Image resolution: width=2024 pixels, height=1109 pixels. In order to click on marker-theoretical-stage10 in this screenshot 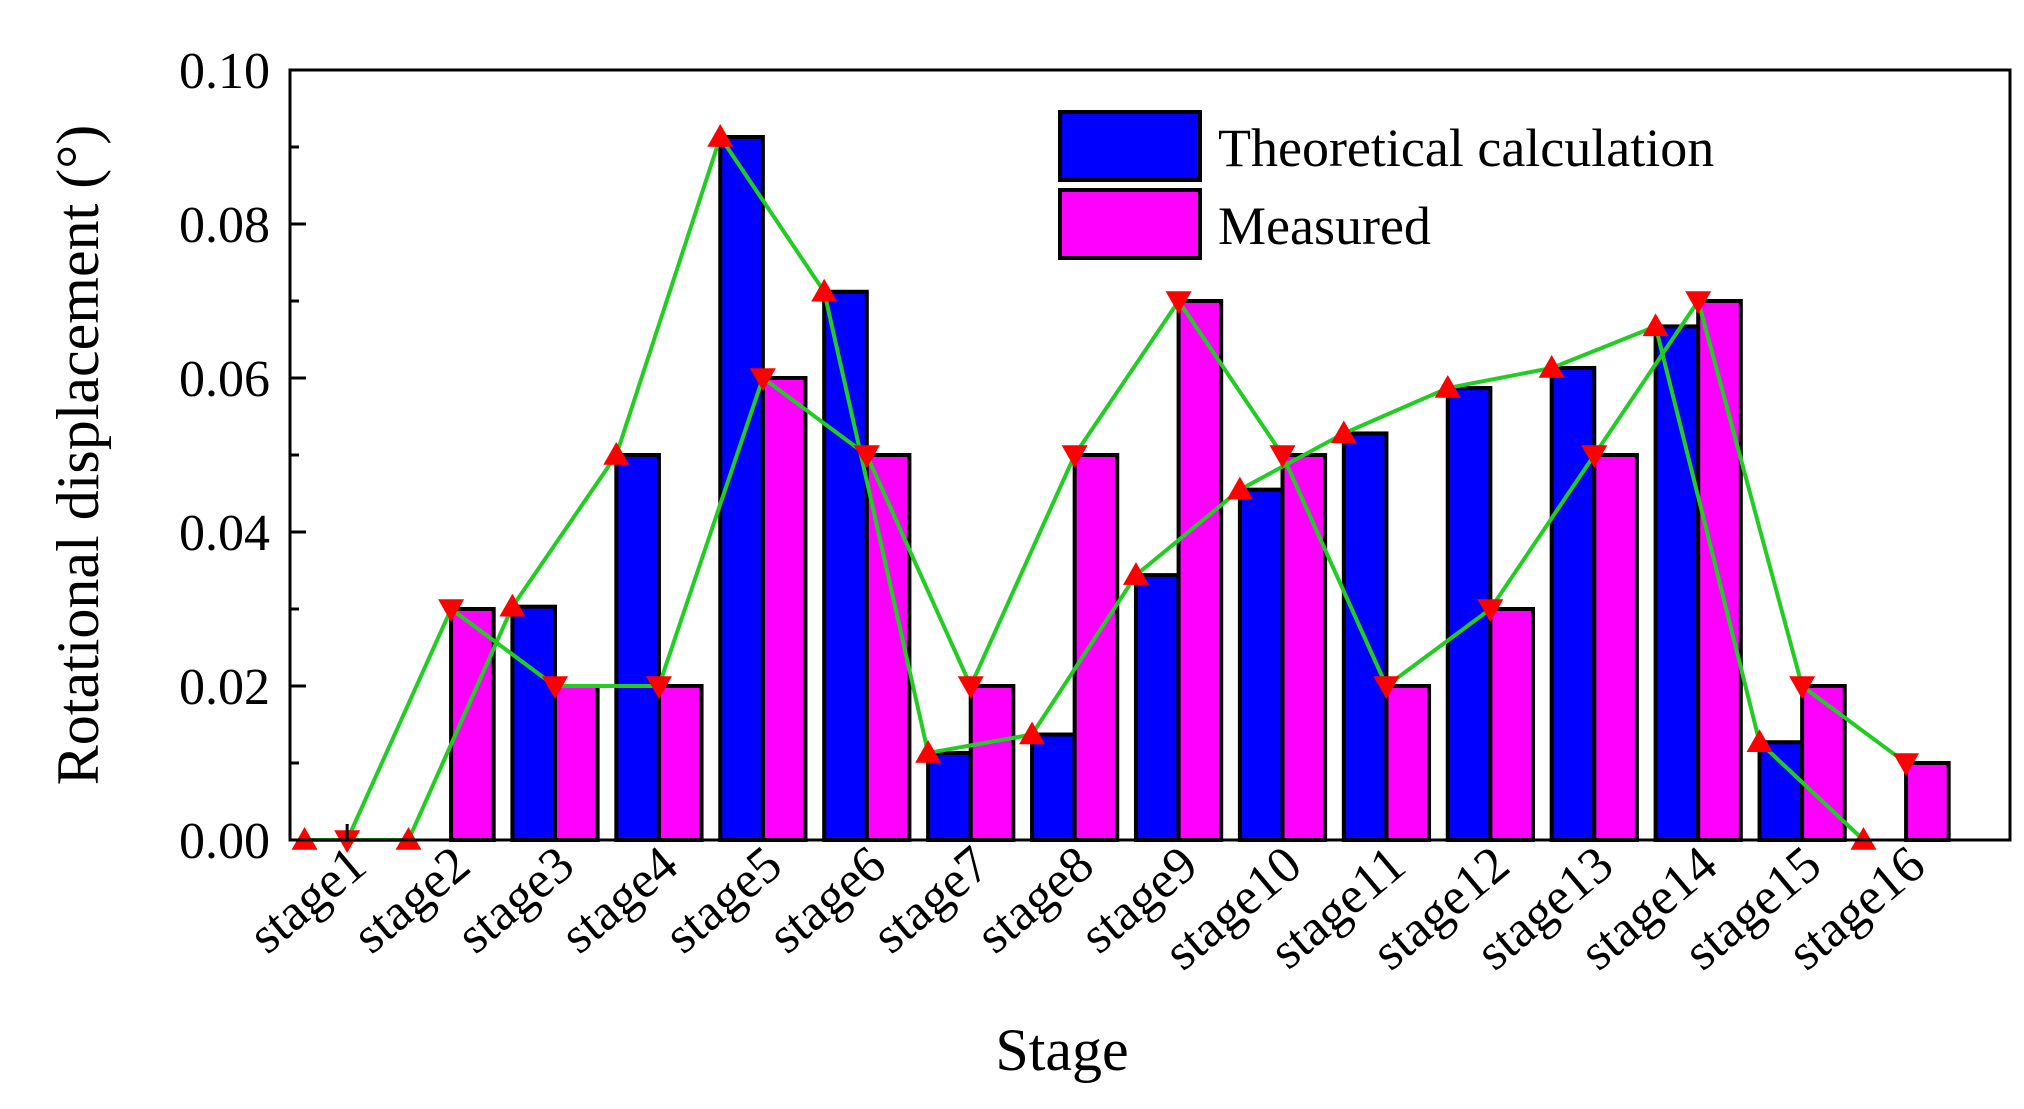, I will do `click(1239, 488)`.